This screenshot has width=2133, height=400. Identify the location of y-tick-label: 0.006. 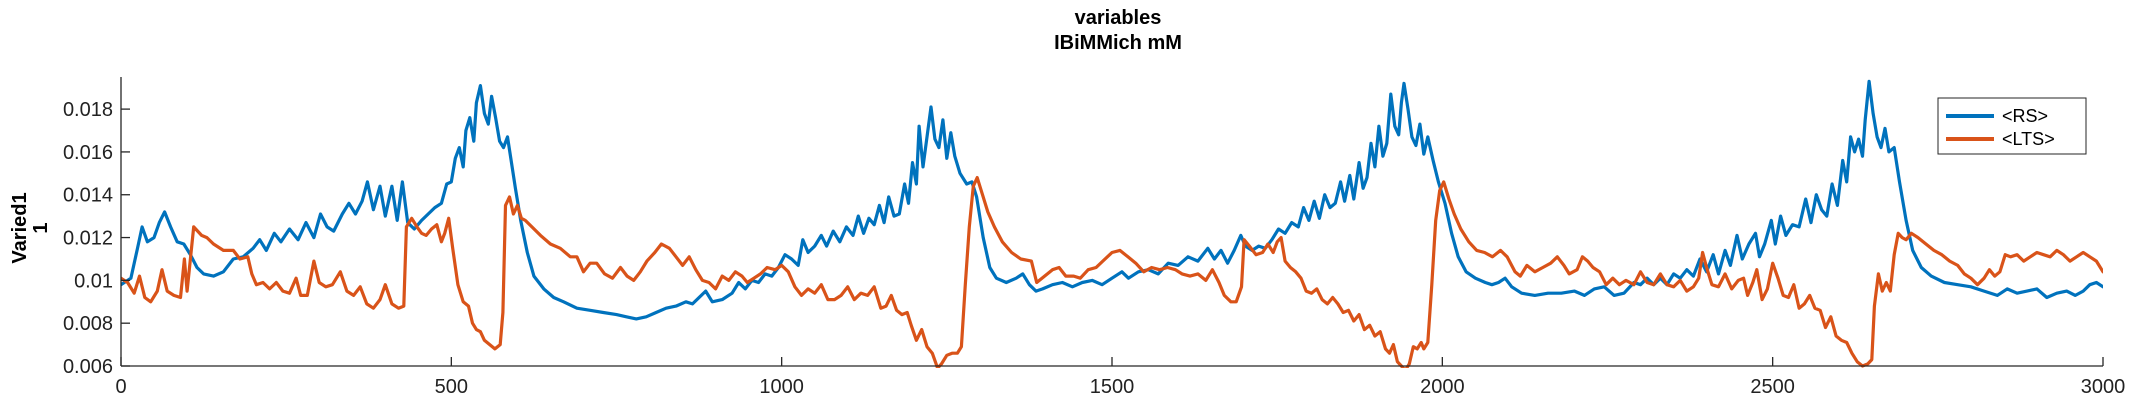
(88, 367).